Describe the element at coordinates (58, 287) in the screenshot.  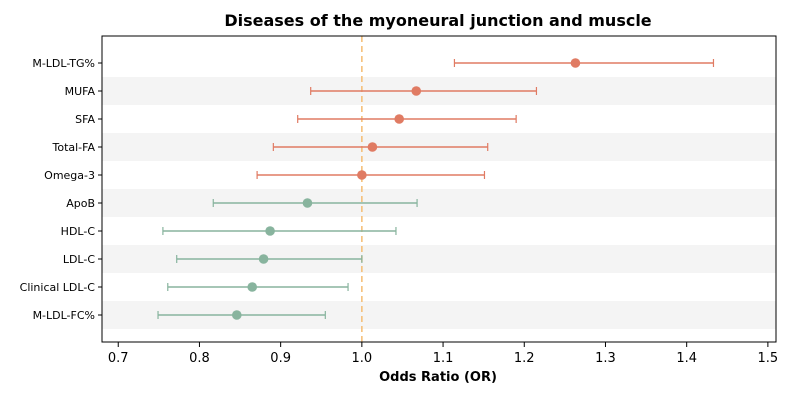
I see `y-tick-label: Clinical LDL-C` at that location.